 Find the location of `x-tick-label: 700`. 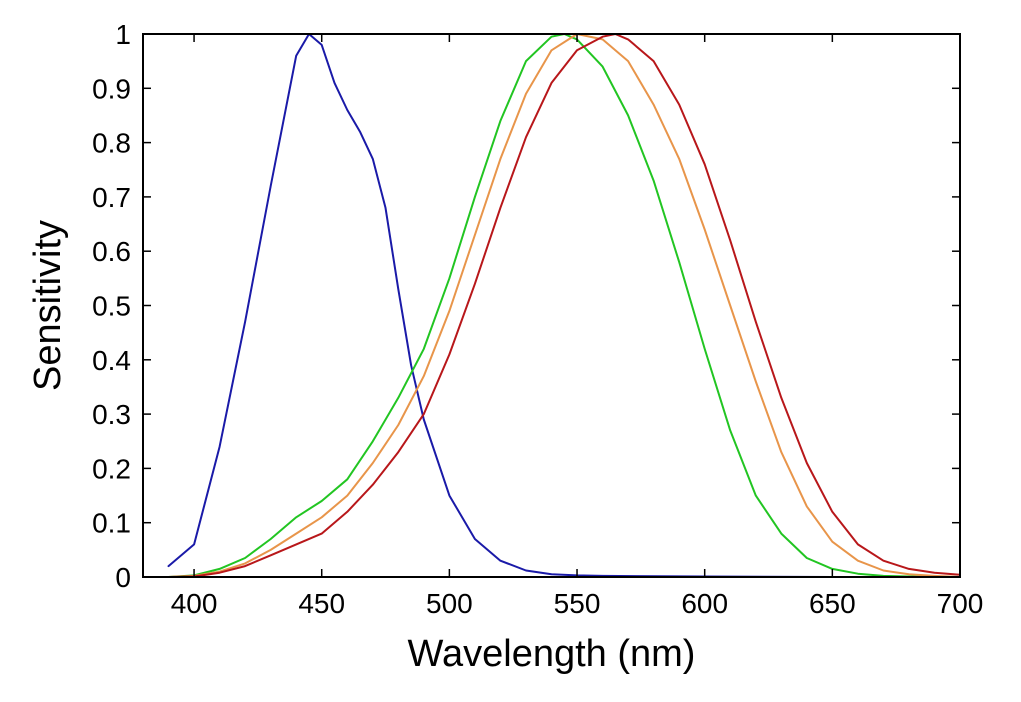

x-tick-label: 700 is located at coordinates (960, 603).